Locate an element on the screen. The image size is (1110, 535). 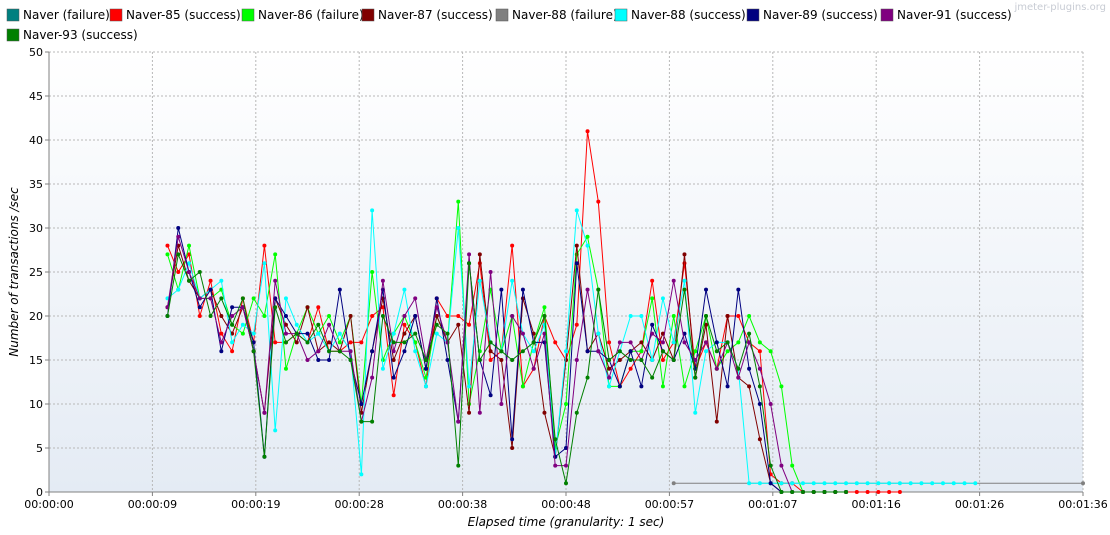
legend-label: Naver-86 (failure) is located at coordinates (311, 15).